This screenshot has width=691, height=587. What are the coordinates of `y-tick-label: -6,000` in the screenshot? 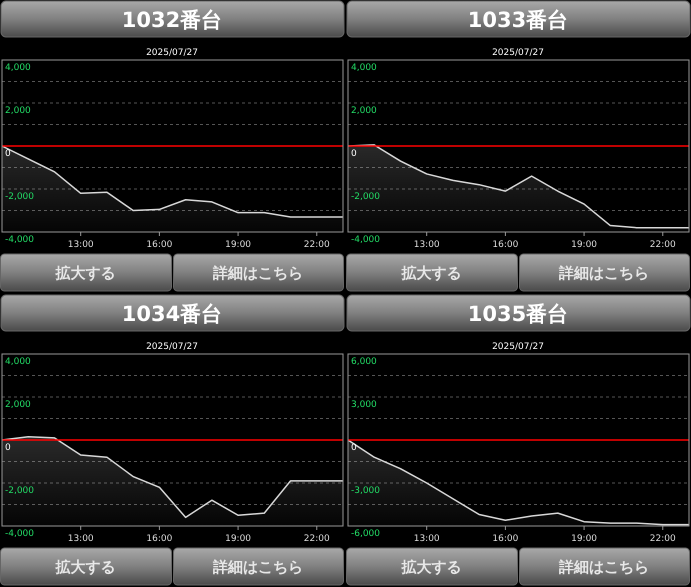 It's located at (365, 534).